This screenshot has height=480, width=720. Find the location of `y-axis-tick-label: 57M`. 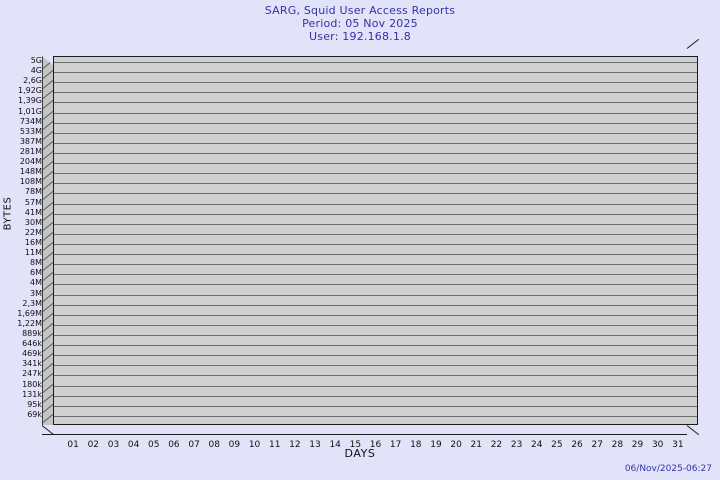

y-axis-tick-label: 57M is located at coordinates (33, 202).